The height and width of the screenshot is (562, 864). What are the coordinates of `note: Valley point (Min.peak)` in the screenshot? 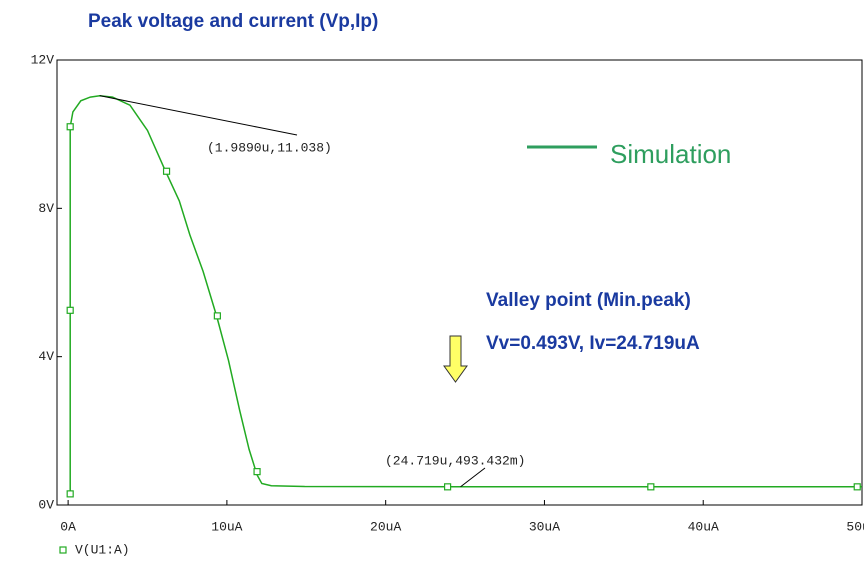 It's located at (588, 300).